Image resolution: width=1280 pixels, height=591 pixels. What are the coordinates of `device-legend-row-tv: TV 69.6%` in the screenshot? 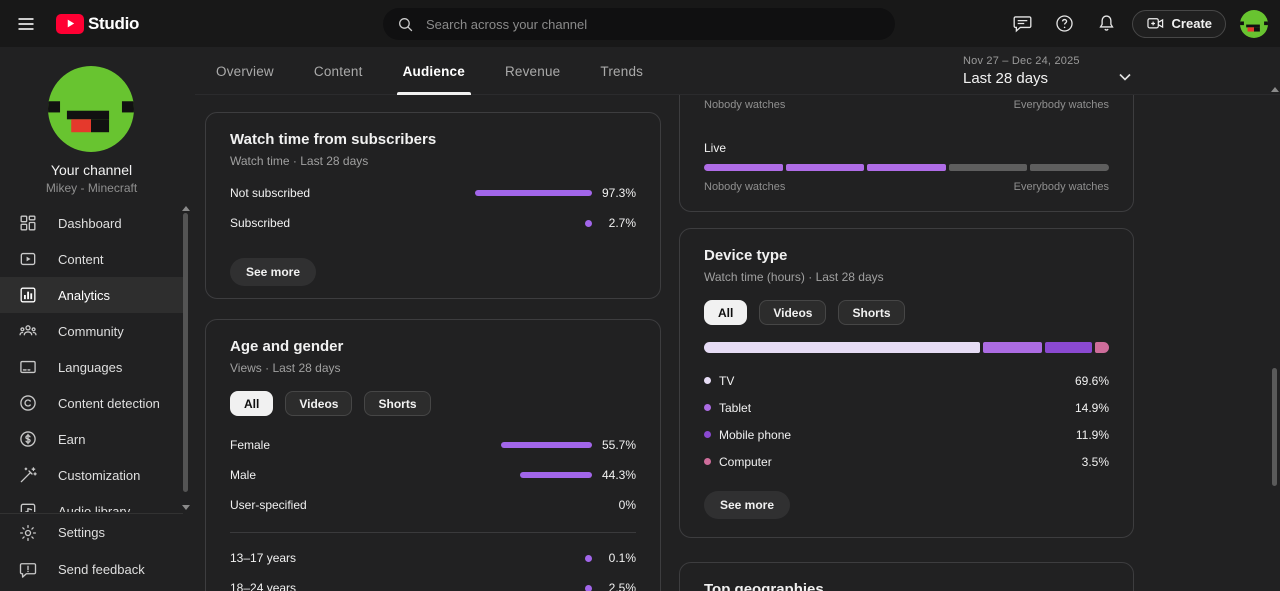 It's located at (906, 380).